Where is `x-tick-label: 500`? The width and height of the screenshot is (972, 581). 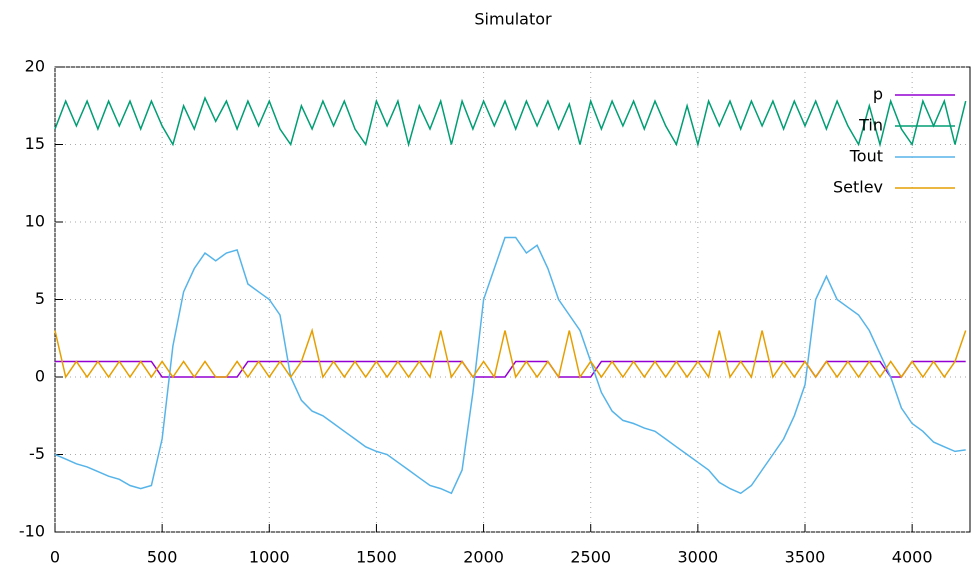 x-tick-label: 500 is located at coordinates (162, 557).